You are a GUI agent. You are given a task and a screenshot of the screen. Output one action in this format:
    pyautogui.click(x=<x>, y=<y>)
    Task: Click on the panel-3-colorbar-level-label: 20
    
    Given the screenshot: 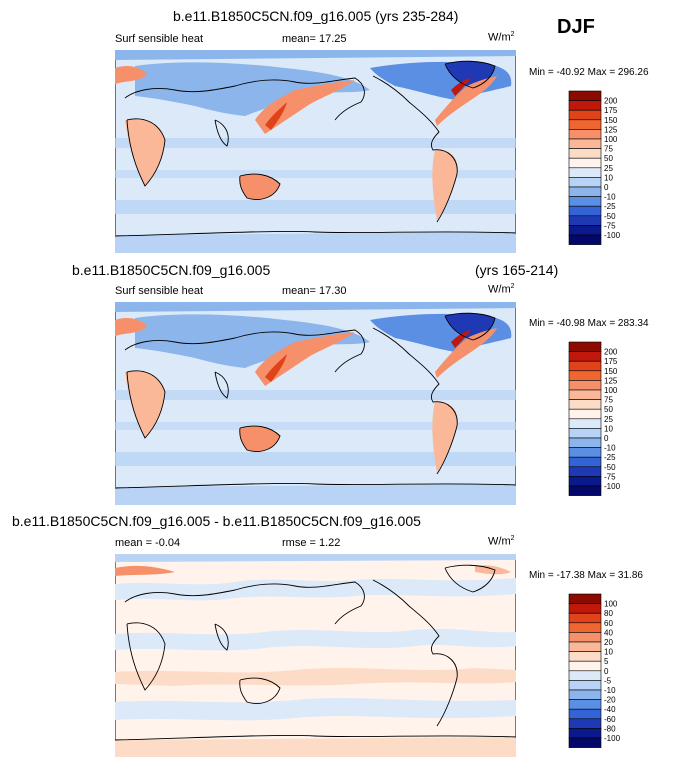 What is the action you would take?
    pyautogui.click(x=608, y=642)
    